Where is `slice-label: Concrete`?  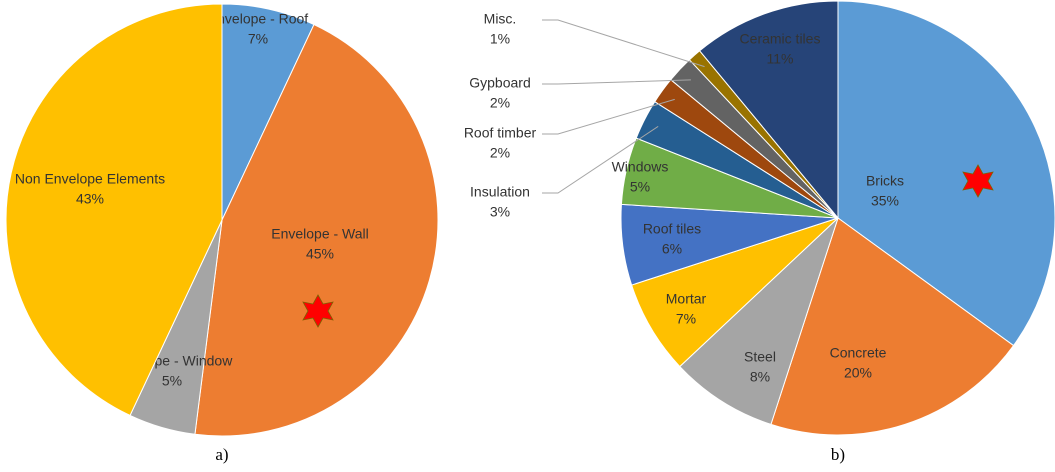 slice-label: Concrete is located at coordinates (858, 353).